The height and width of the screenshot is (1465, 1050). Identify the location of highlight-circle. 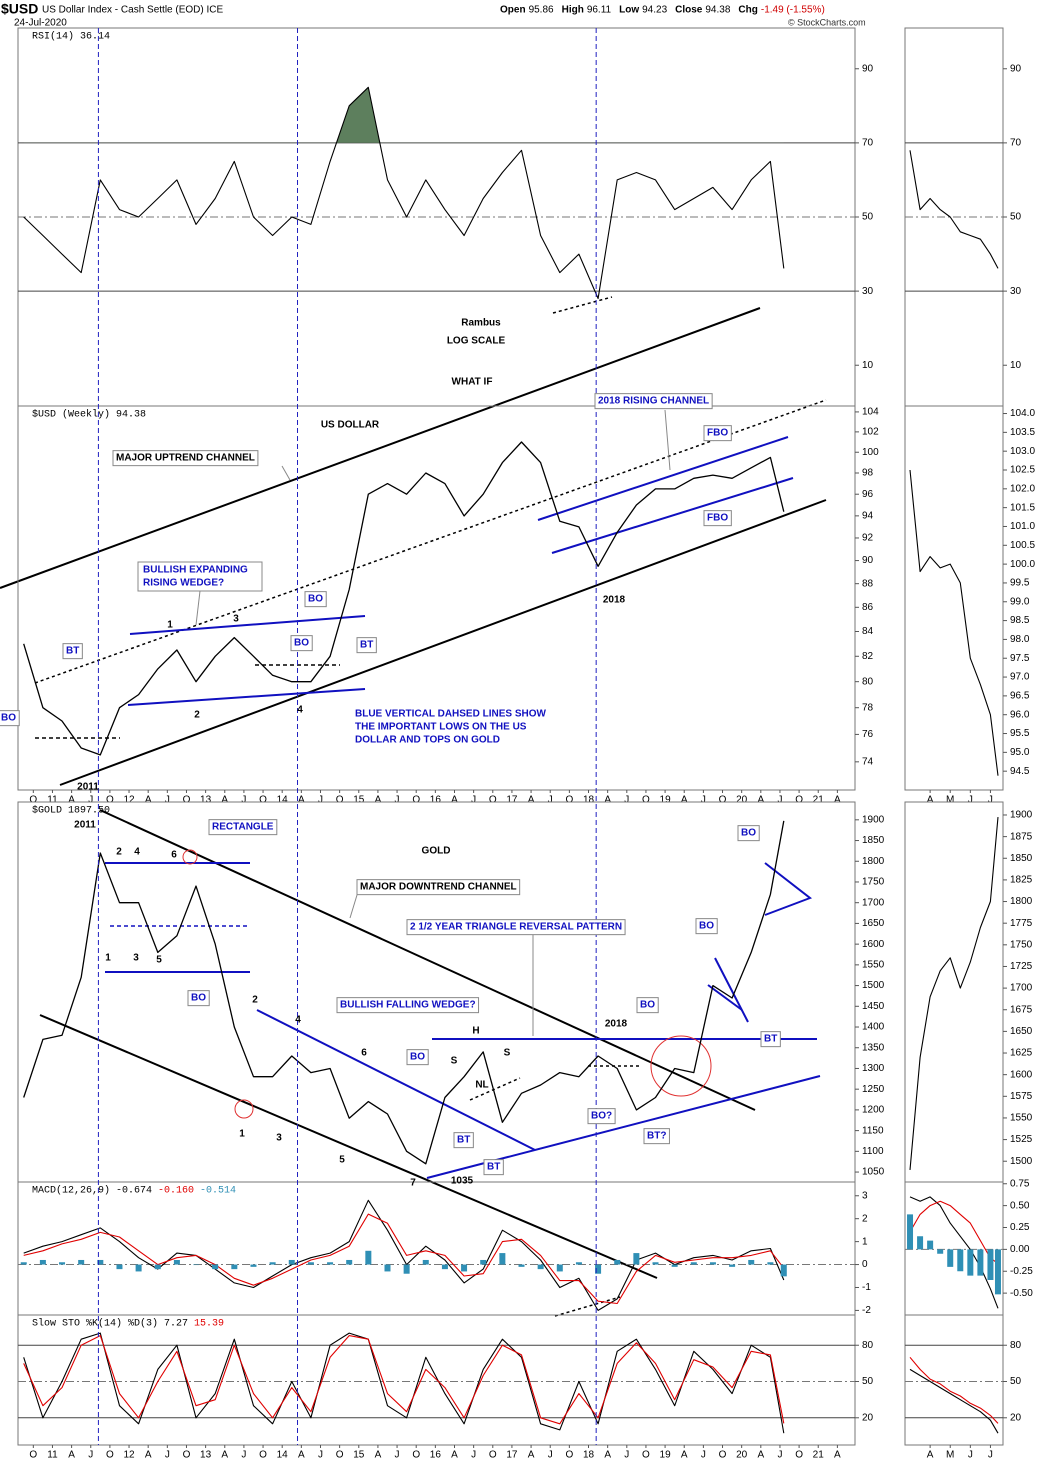
(190, 857).